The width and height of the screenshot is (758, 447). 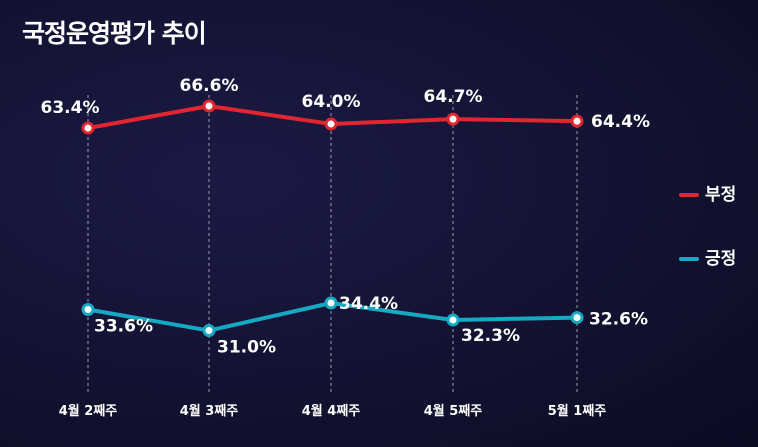 What do you see at coordinates (209, 86) in the screenshot?
I see `data-label-negative: 66.6%` at bounding box center [209, 86].